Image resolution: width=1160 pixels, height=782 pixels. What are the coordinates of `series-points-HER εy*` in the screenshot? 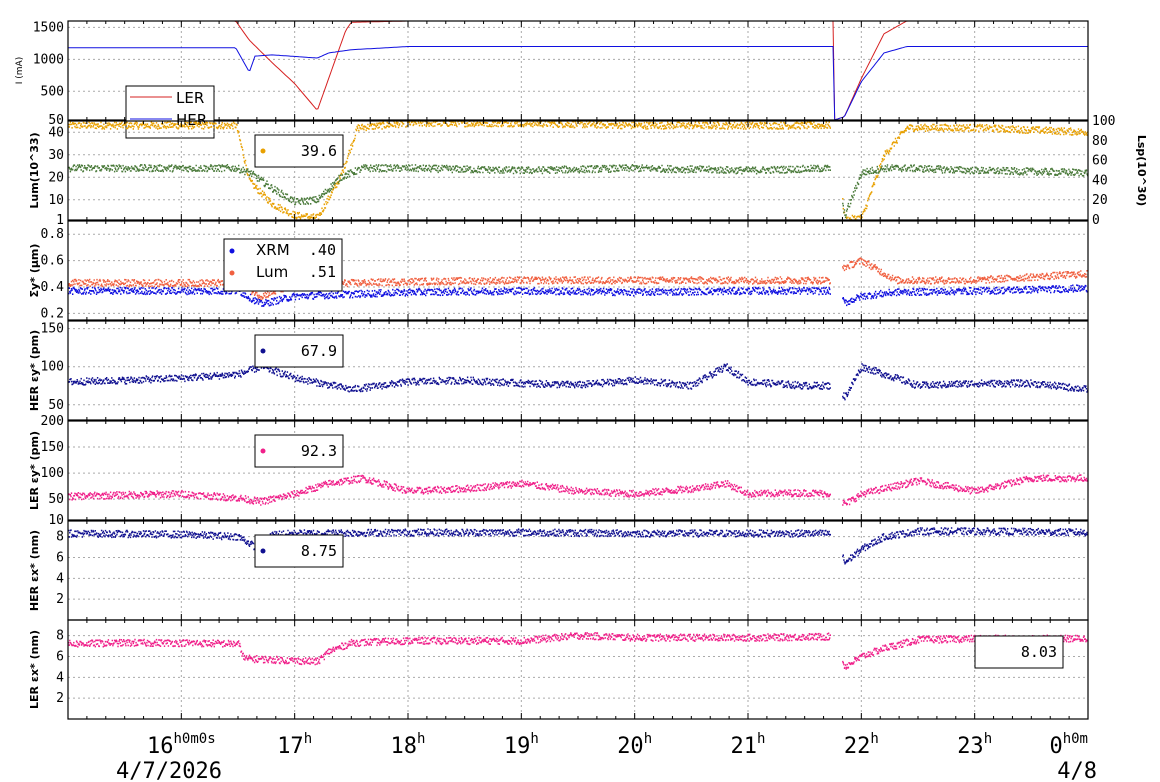 It's located at (578, 382).